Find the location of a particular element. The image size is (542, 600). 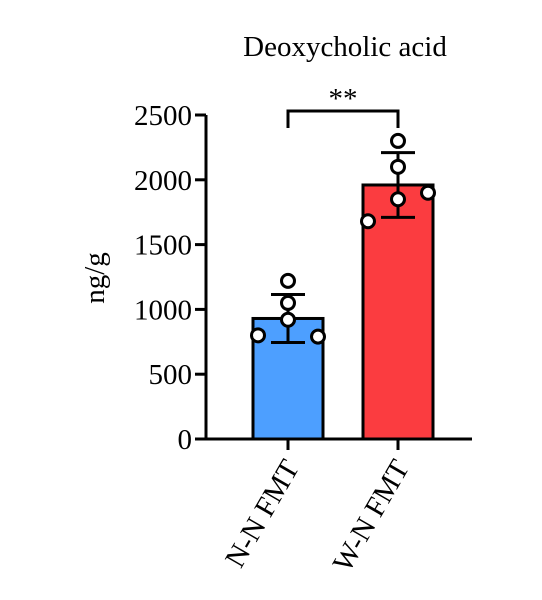

x-tick-labels: N-N FMT W-N FMT is located at coordinates (317, 508).